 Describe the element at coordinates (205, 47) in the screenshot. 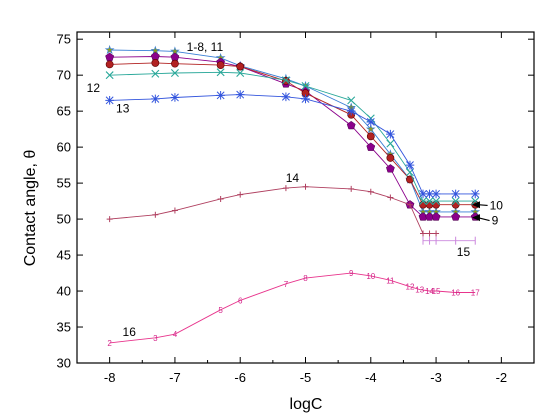

I see `series-annotation: 1-8, 11` at that location.